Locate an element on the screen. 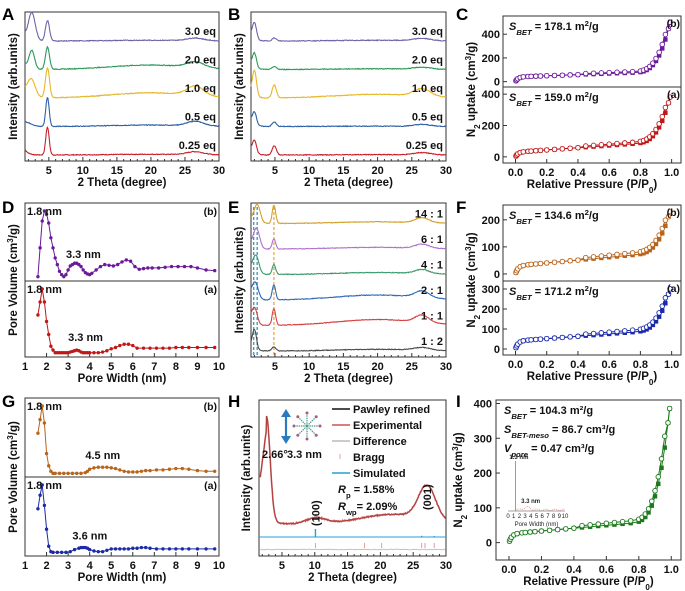 This screenshot has width=685, height=591. x-tick-label: 0.4 is located at coordinates (578, 365).